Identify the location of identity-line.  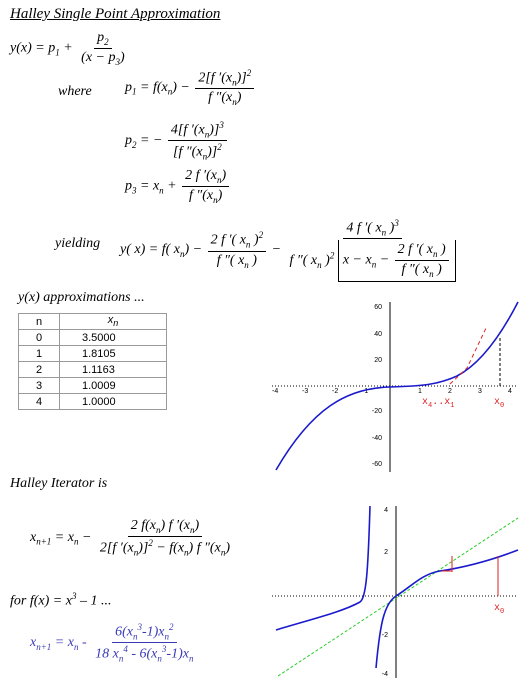
(398, 597).